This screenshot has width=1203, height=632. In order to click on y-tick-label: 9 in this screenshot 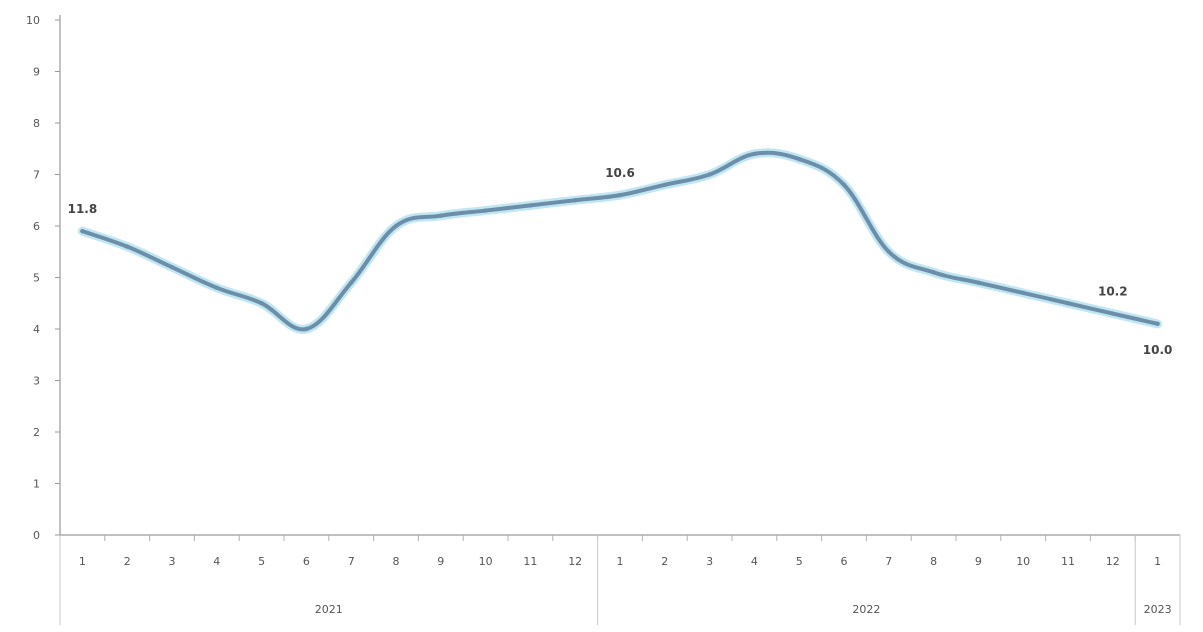, I will do `click(36, 72)`.